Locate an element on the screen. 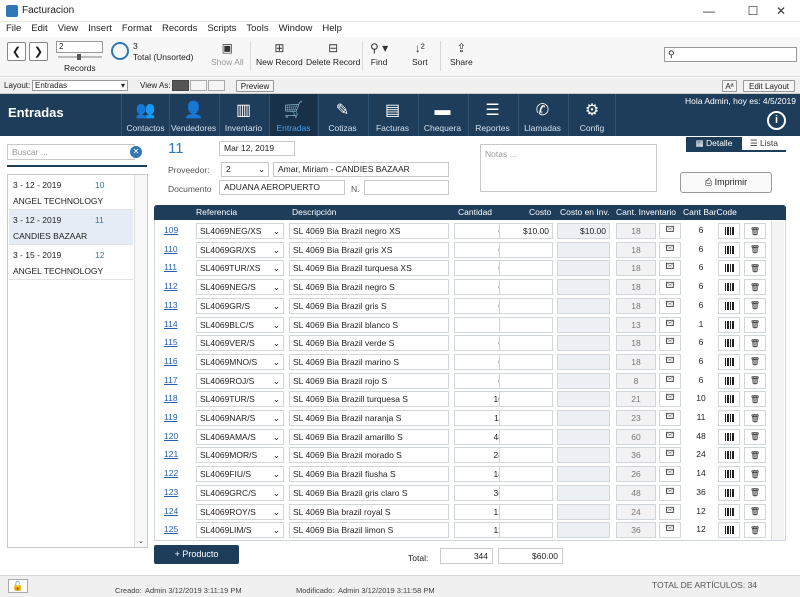 The image size is (800, 597). referencia-select: SL4069GR/S ⌄ is located at coordinates (240, 305).